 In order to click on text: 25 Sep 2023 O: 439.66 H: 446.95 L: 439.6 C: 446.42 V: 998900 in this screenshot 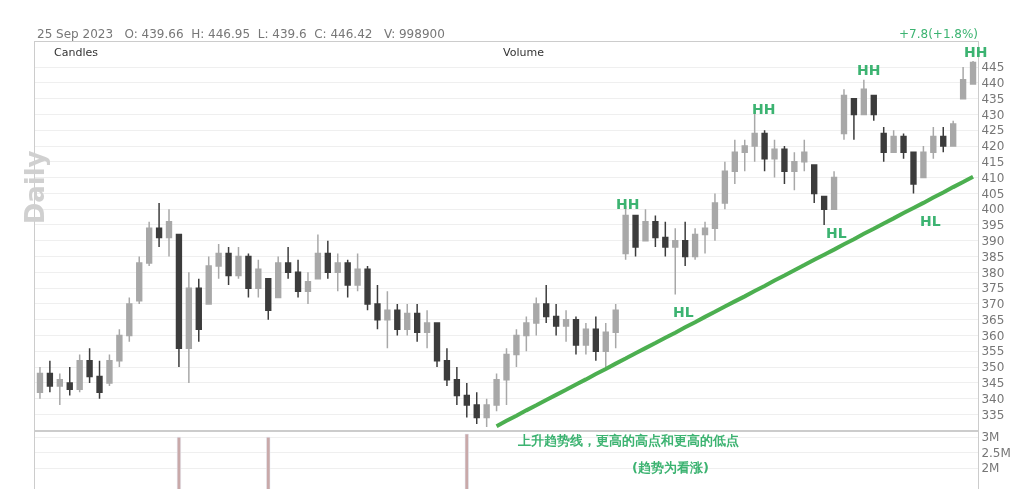, I will do `click(241, 34)`.